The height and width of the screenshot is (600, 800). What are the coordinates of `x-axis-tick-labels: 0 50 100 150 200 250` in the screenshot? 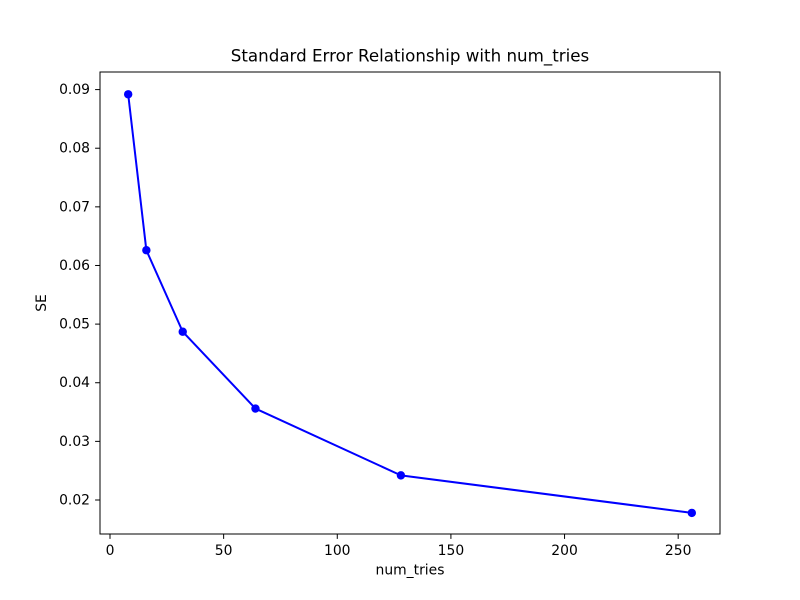 It's located at (399, 551).